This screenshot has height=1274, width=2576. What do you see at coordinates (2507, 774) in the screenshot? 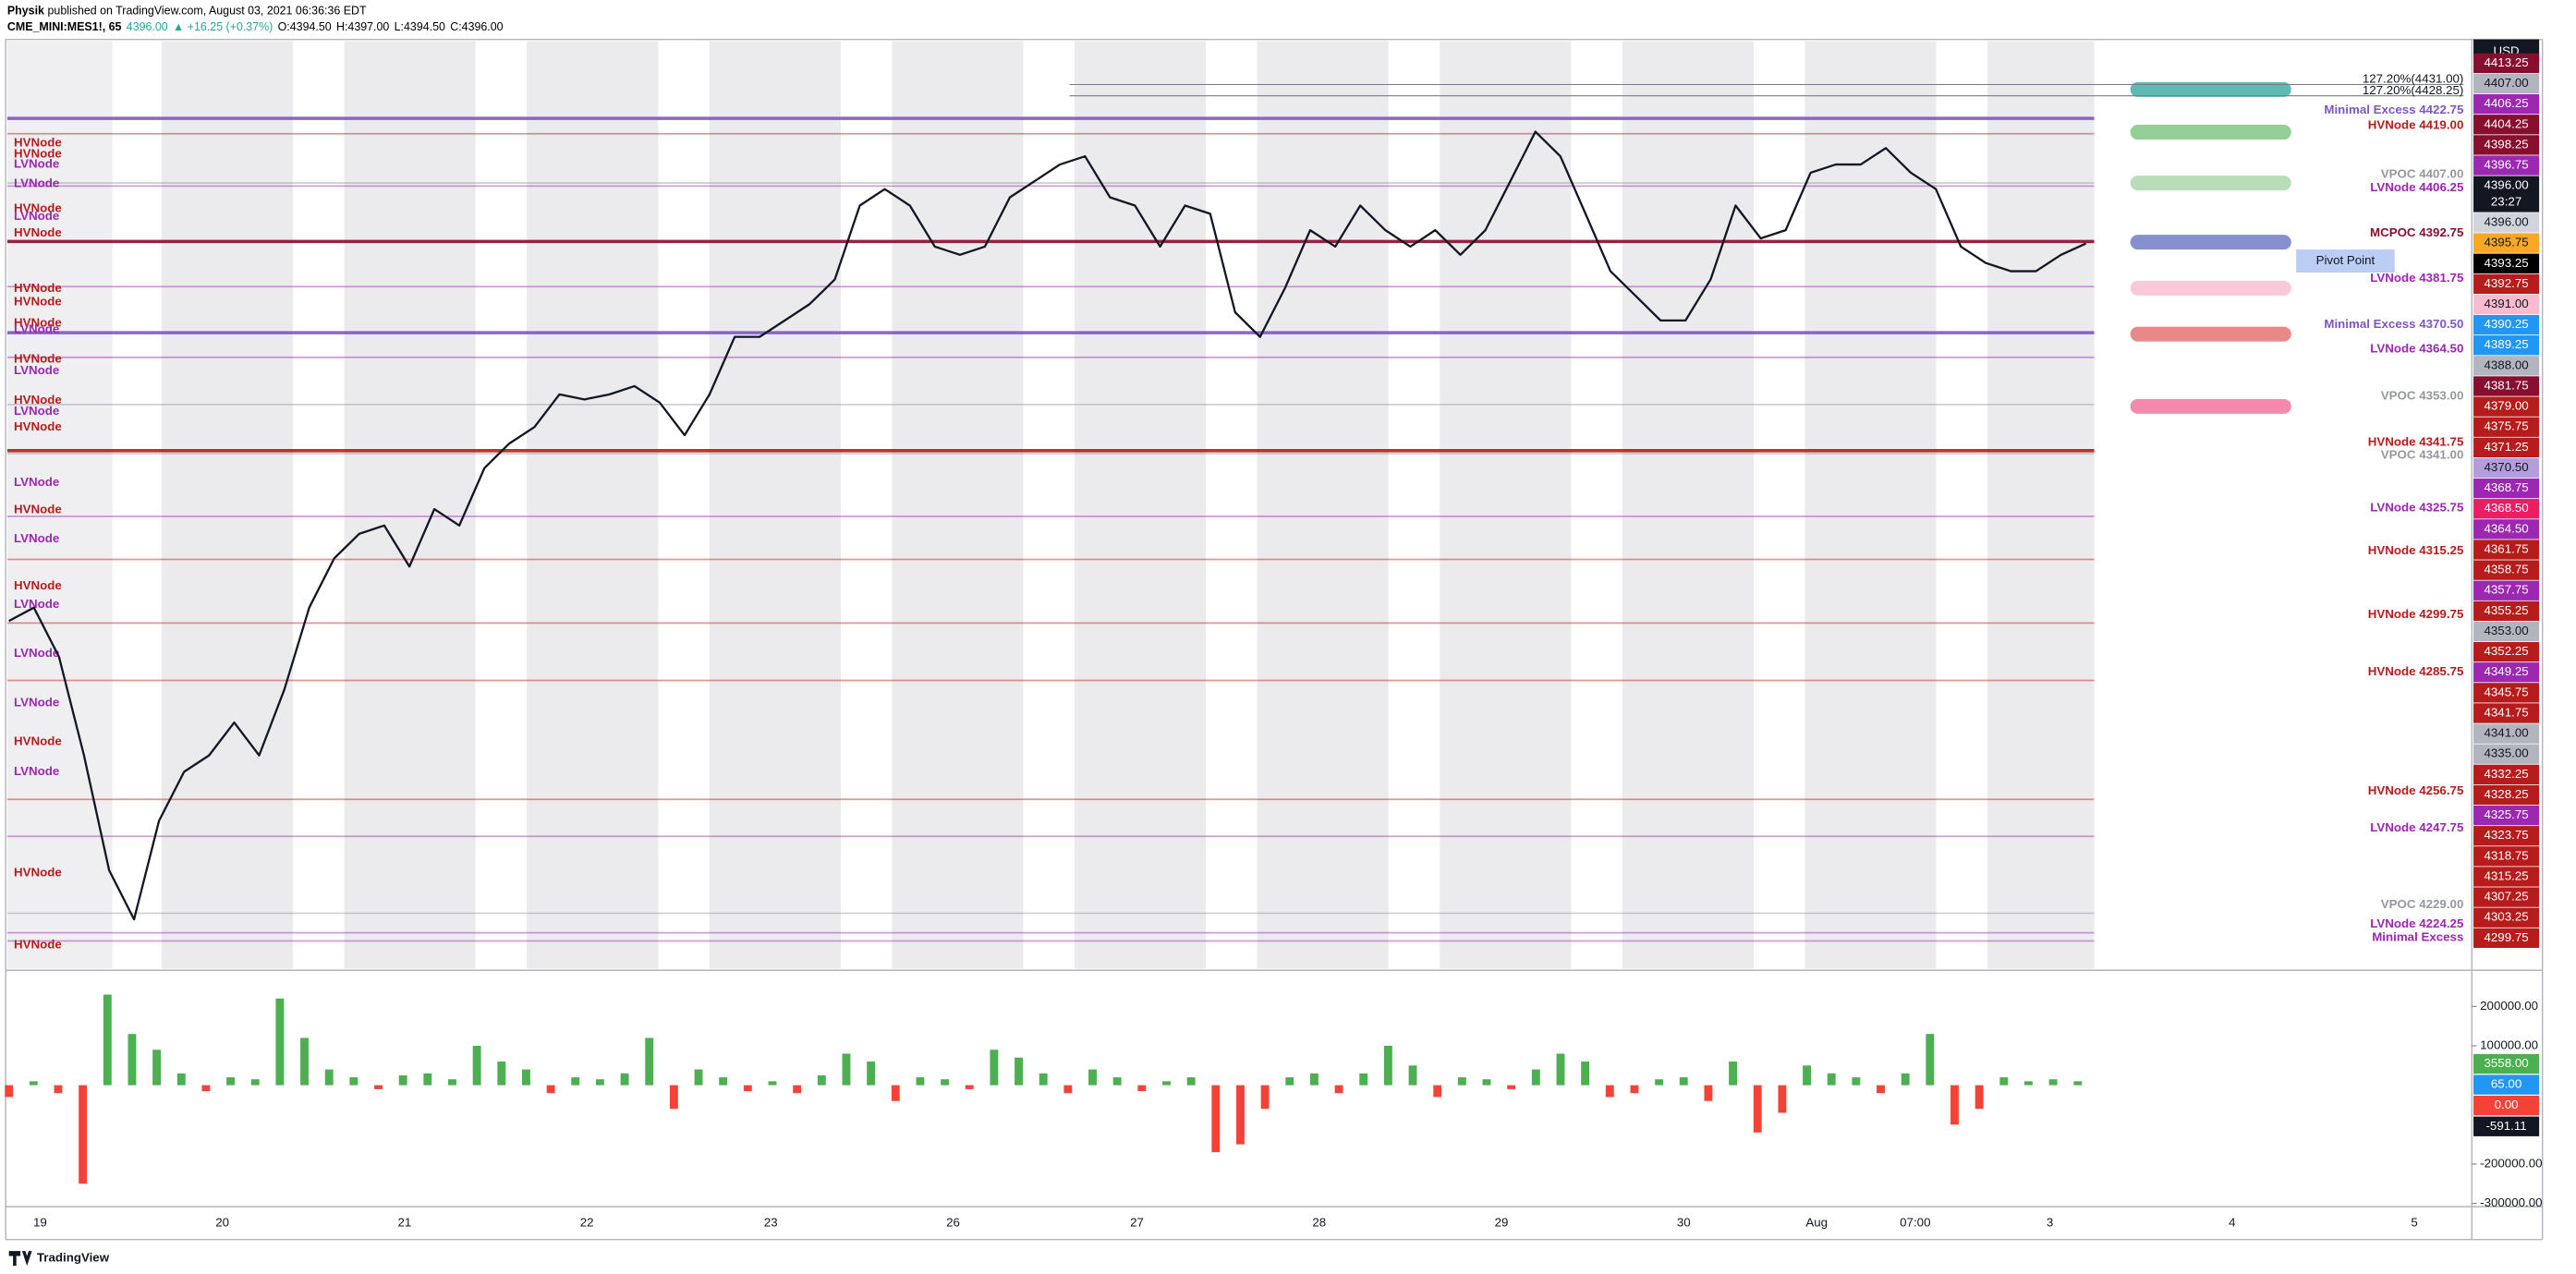
I see `price-label: 4332.25` at bounding box center [2507, 774].